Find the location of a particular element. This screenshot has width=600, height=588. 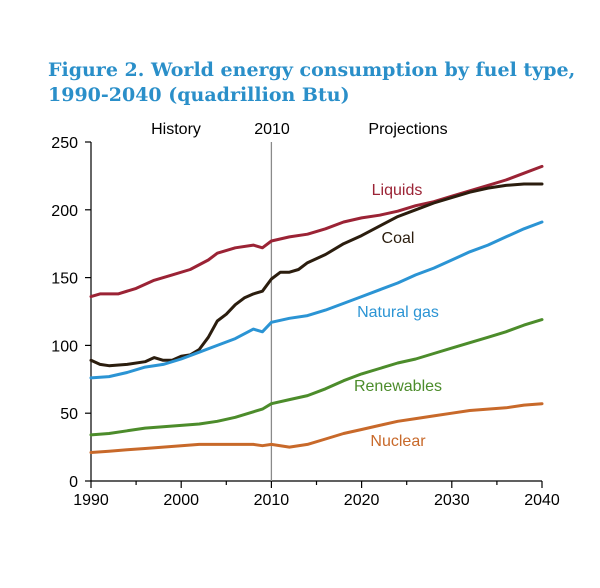

series-line-nuclear is located at coordinates (316, 428).